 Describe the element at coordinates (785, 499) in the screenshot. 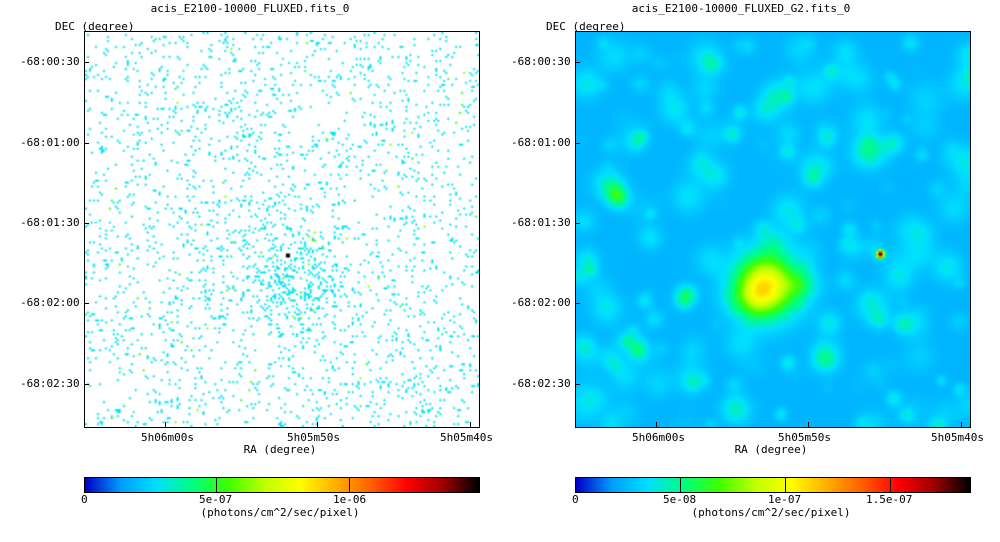

I see `colorbar-label: 1e-07` at that location.